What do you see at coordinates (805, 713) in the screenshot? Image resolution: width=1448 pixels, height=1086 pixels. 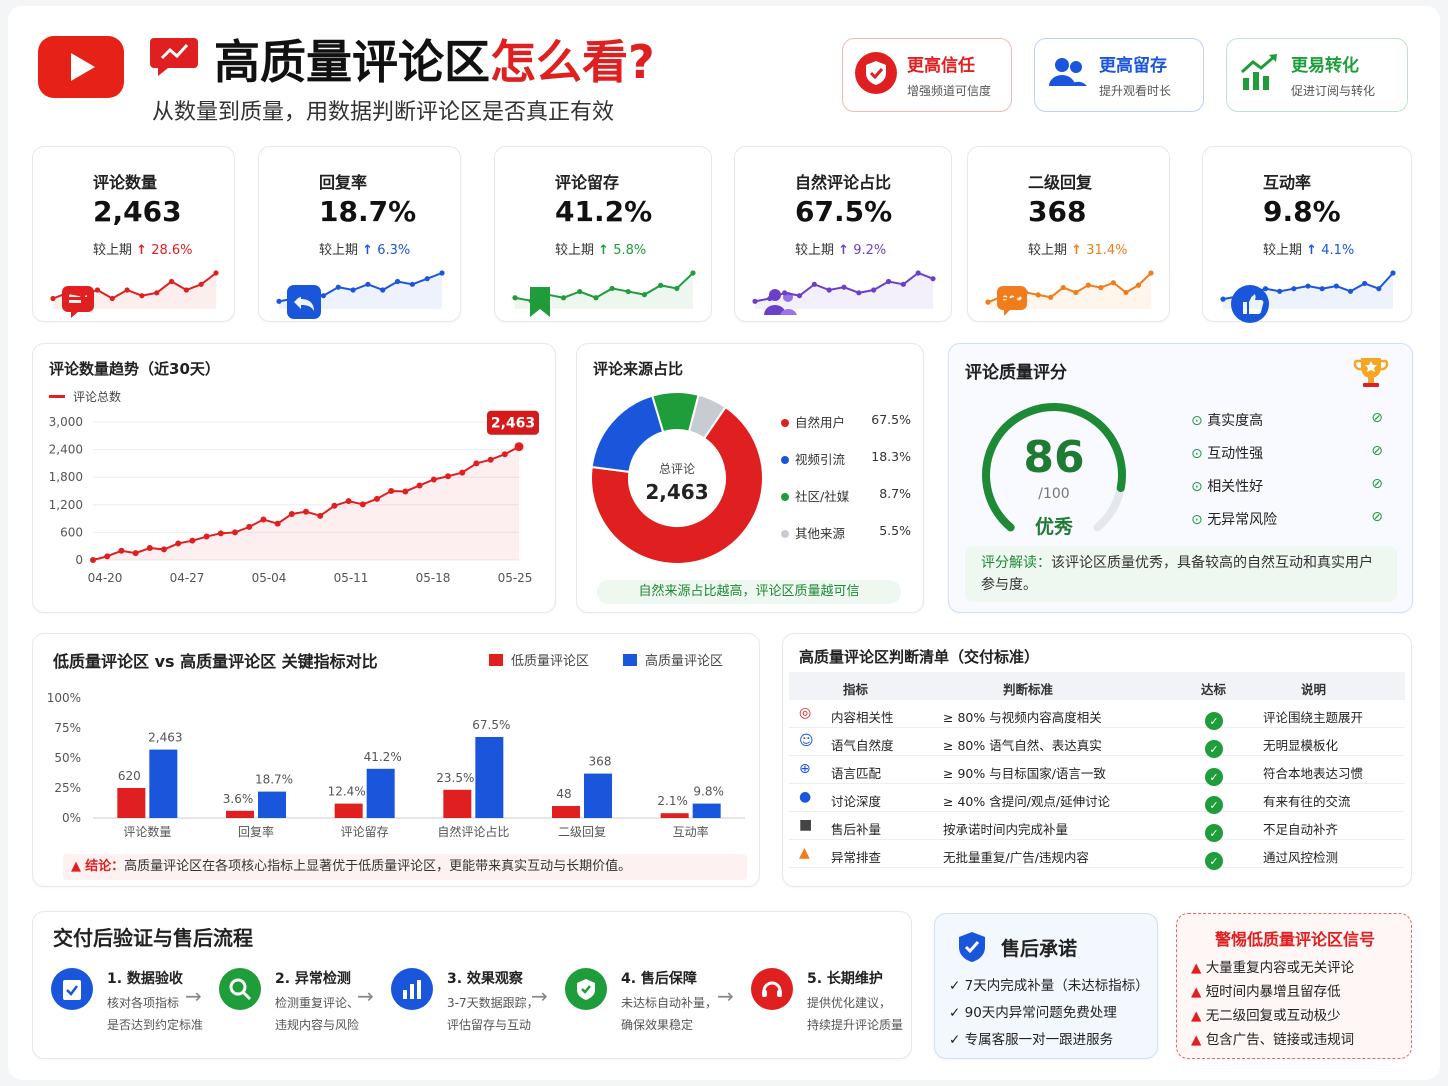 I see `target-icon: ◎` at bounding box center [805, 713].